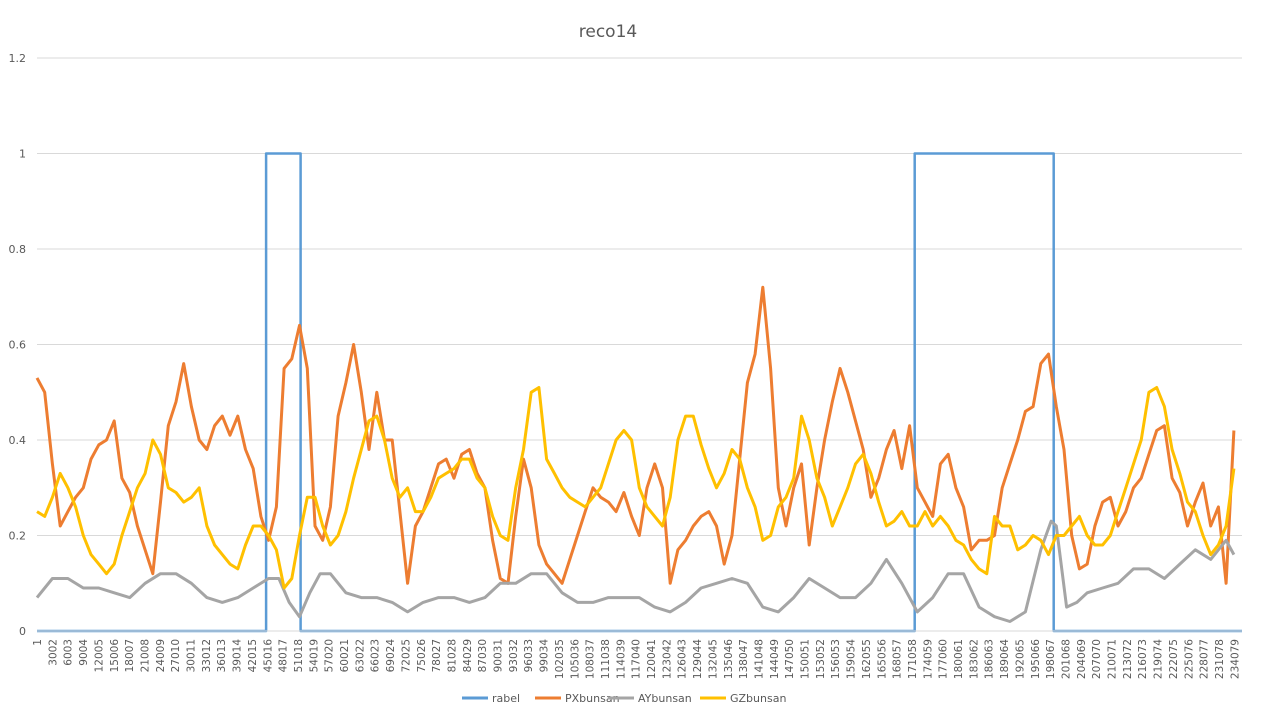  I want to click on x-tick-label: 96033, so click(529, 655).